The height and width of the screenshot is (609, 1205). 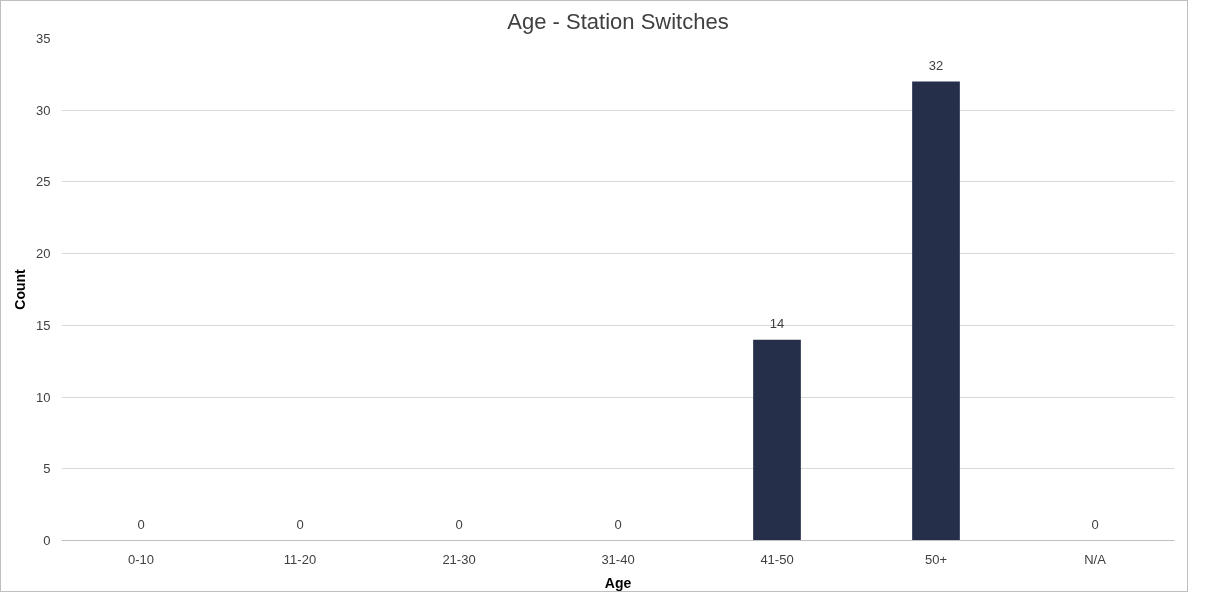 I want to click on chart-title: Age - Station Switches, so click(x=618, y=21).